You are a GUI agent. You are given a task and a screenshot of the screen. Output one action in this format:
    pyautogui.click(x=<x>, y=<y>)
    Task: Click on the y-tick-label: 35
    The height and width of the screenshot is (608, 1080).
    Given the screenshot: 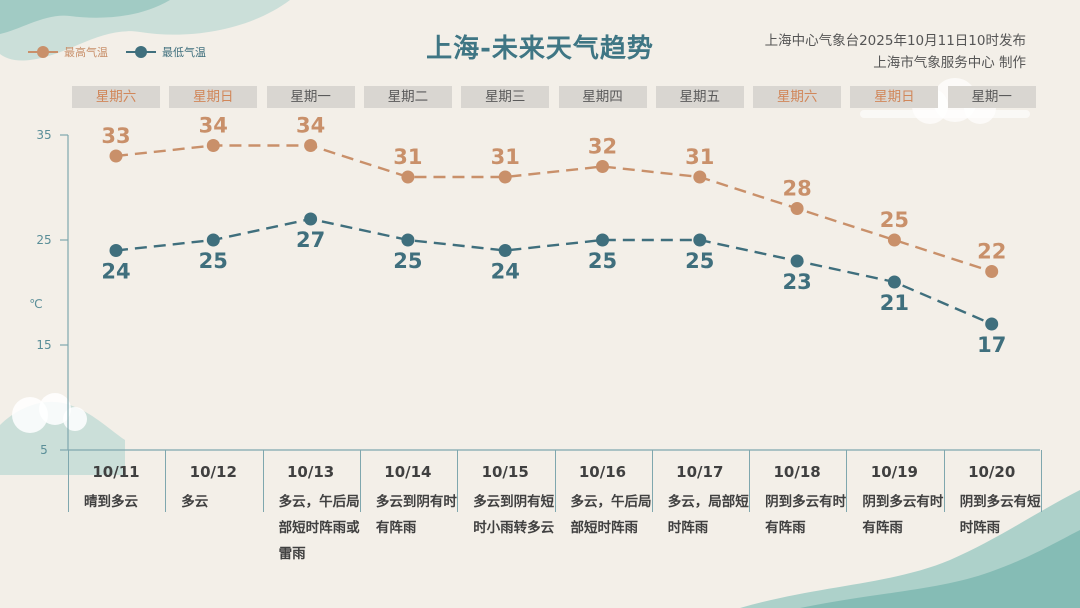 What is the action you would take?
    pyautogui.click(x=43, y=135)
    